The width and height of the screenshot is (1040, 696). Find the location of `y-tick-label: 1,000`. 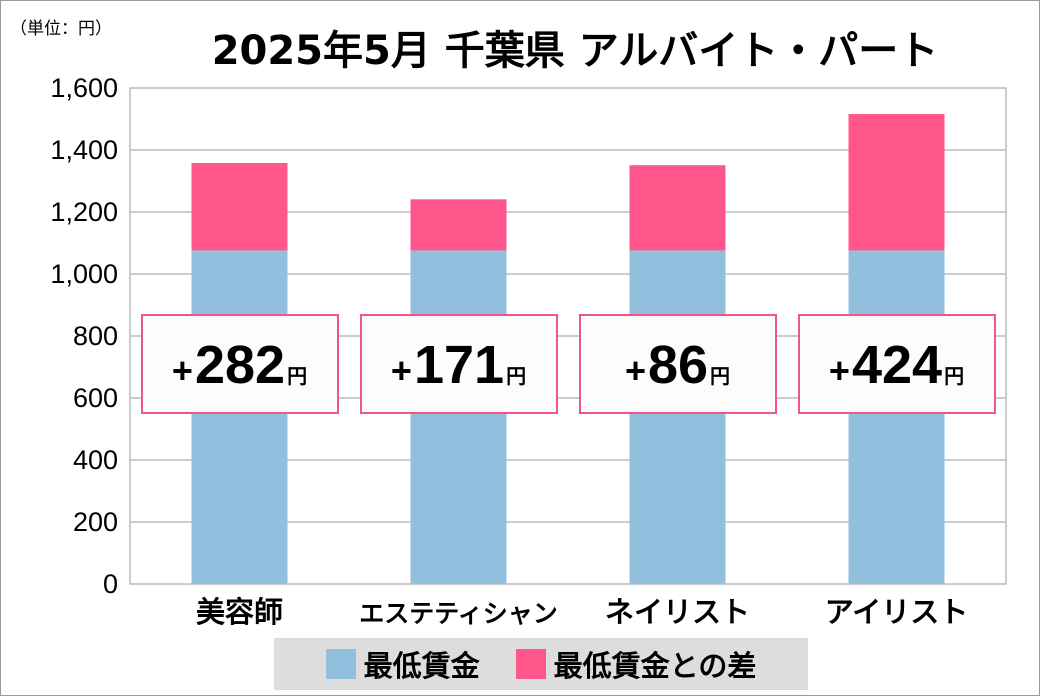

y-tick-label: 1,000 is located at coordinates (84, 274).